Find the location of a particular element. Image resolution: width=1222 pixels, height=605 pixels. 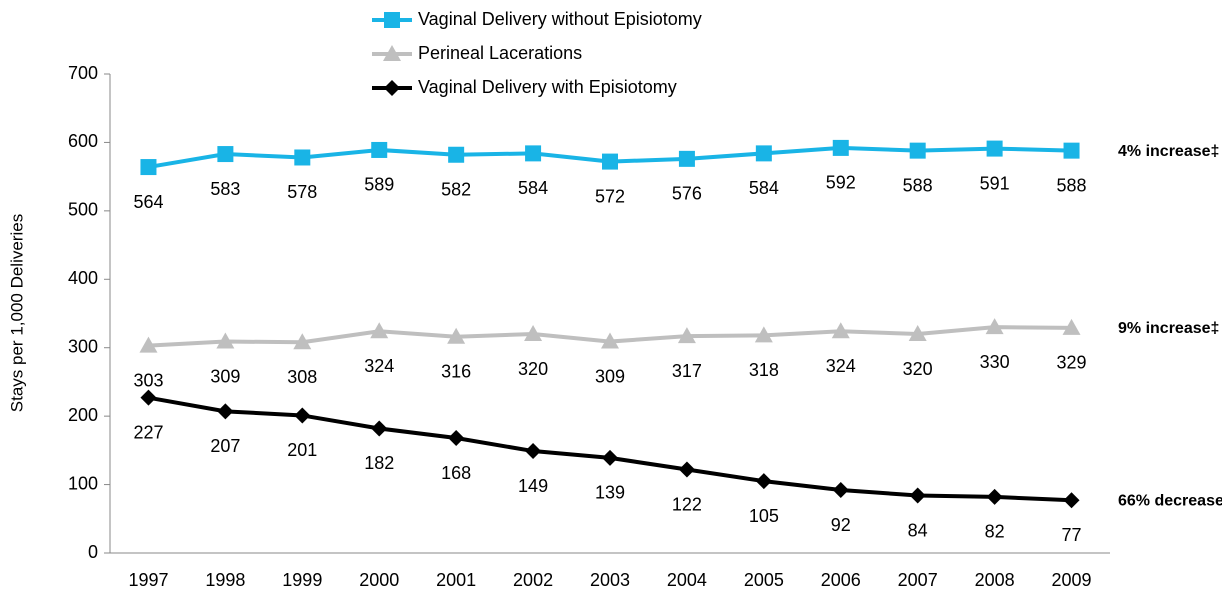

data-label: 182 is located at coordinates (379, 463).